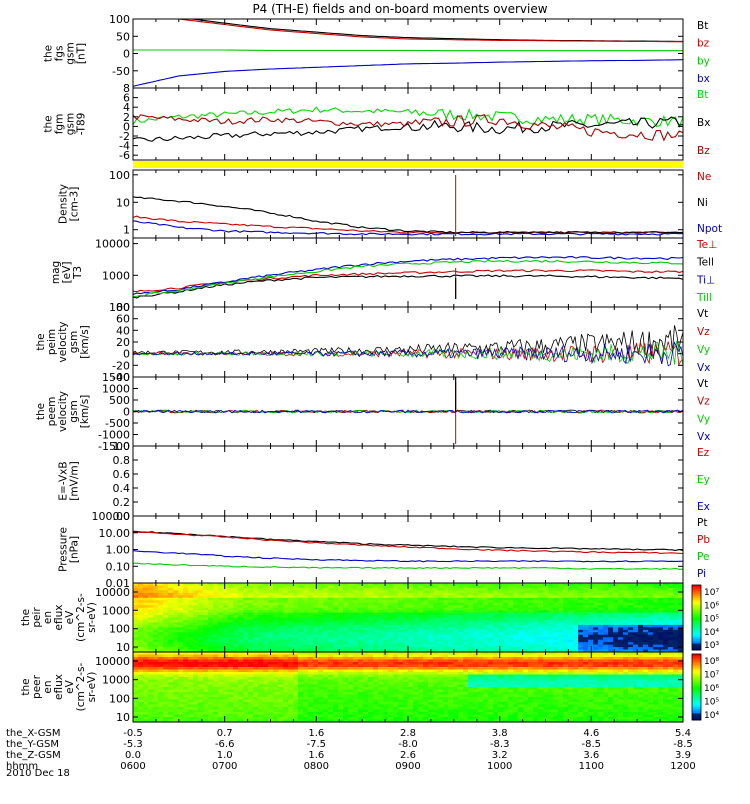  What do you see at coordinates (75, 549) in the screenshot?
I see `y-axis-label-line: [nPa]` at bounding box center [75, 549].